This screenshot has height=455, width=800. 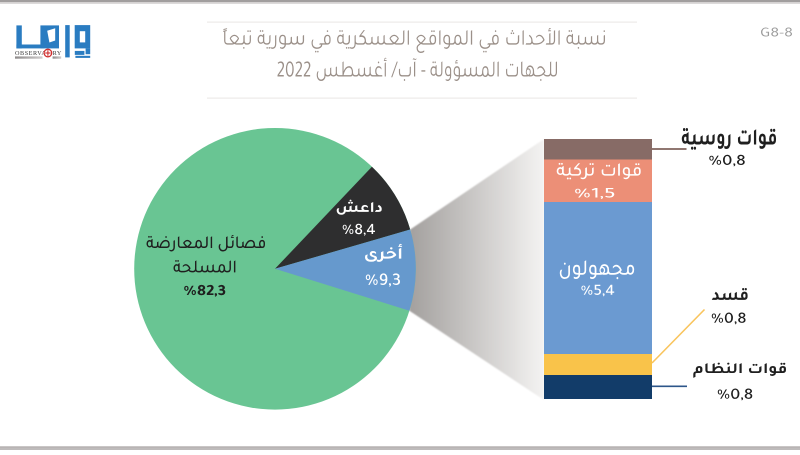 I want to click on svg-text: RY, so click(x=57, y=53).